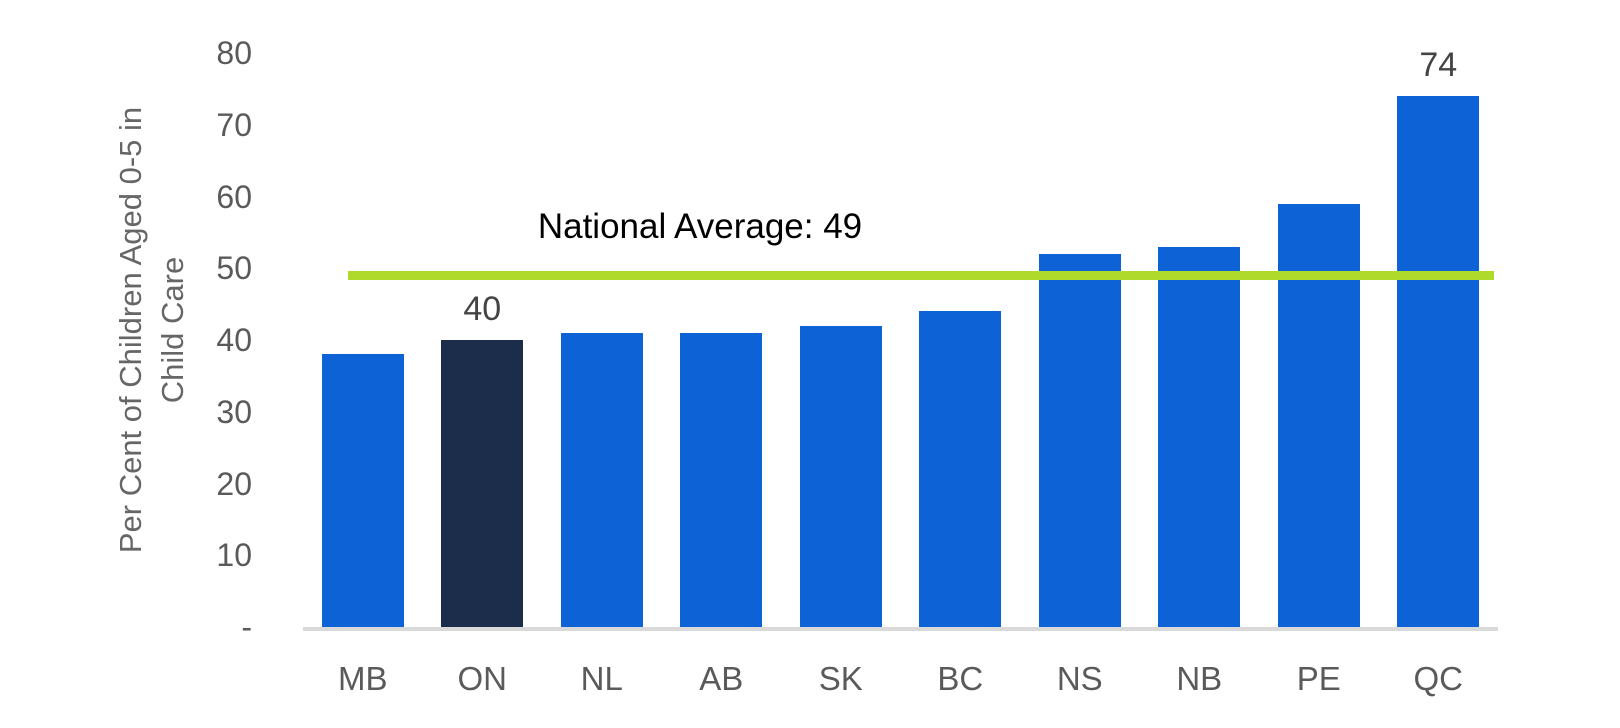  What do you see at coordinates (960, 469) in the screenshot?
I see `bar-bc` at bounding box center [960, 469].